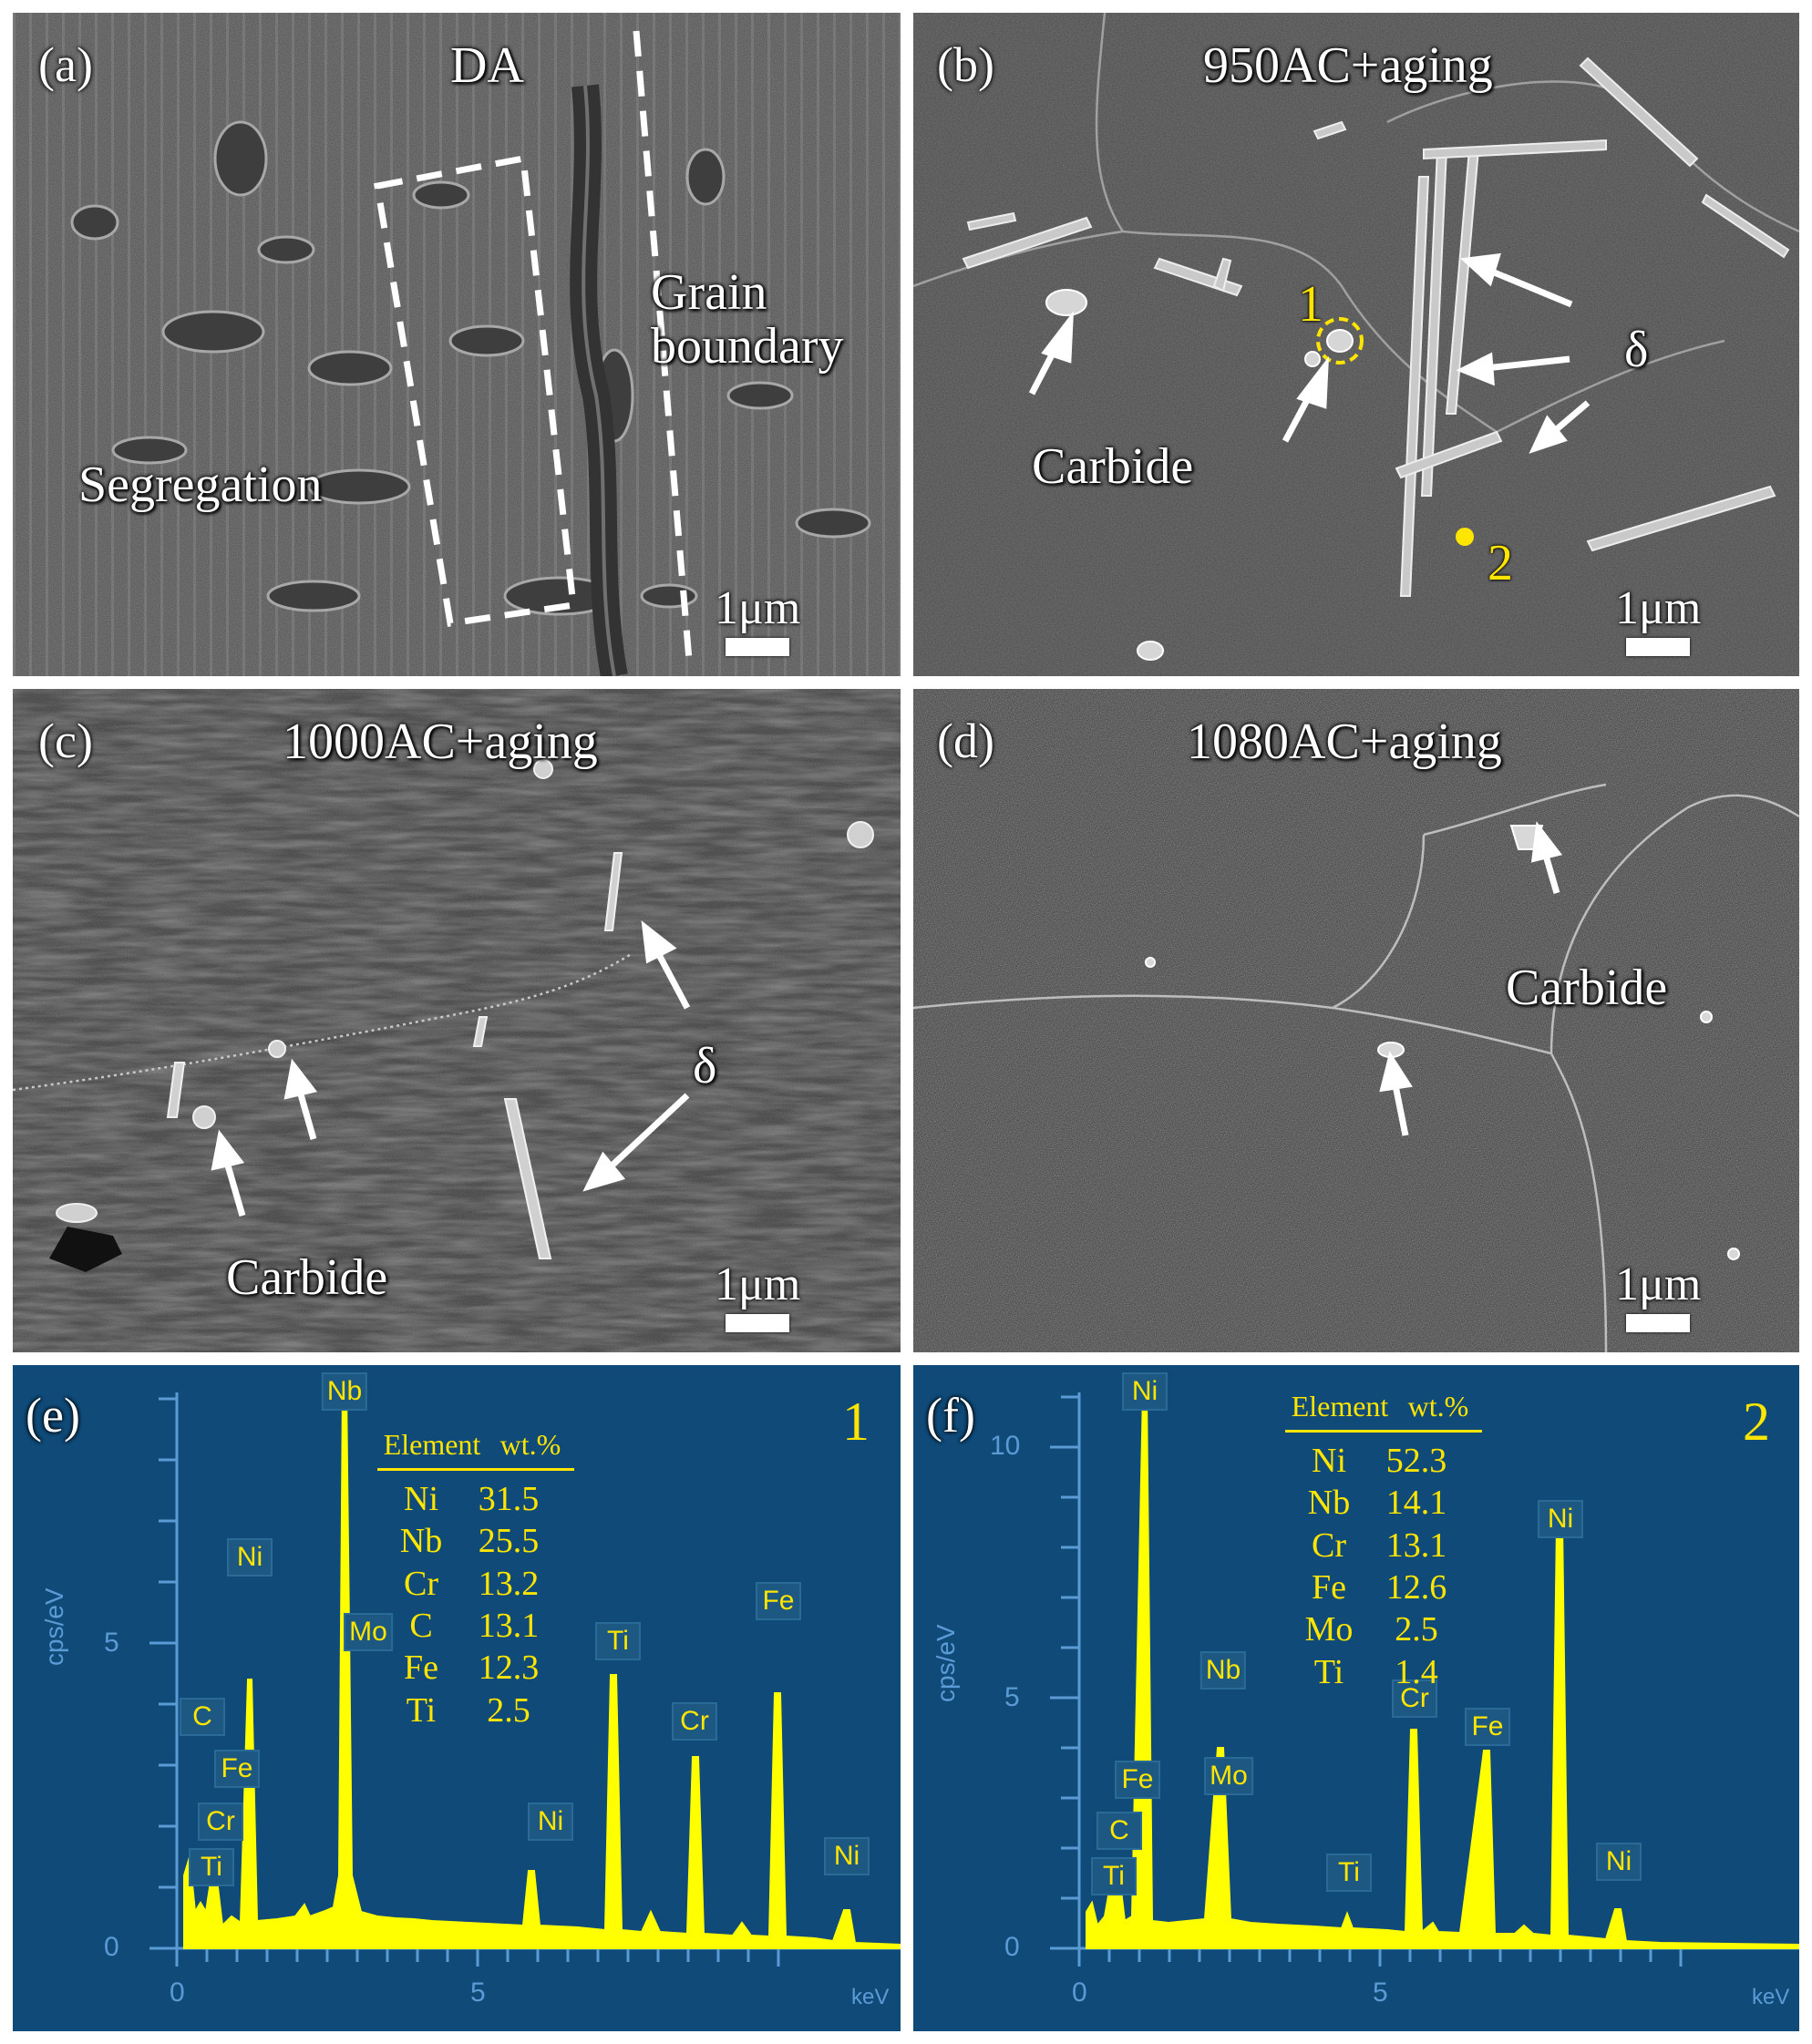 This screenshot has height=2044, width=1812. I want to click on y-axis-label-e: cps/eV, so click(54, 1626).